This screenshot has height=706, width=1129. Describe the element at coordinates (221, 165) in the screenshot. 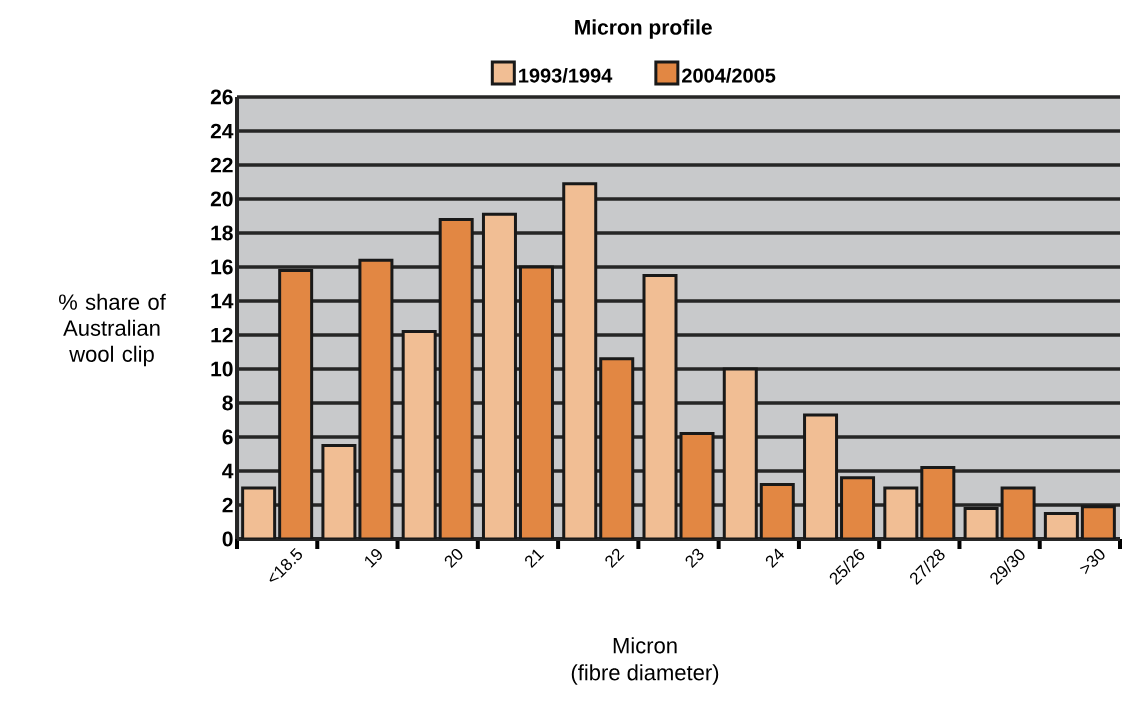

I see `y-tick-label: 22` at that location.